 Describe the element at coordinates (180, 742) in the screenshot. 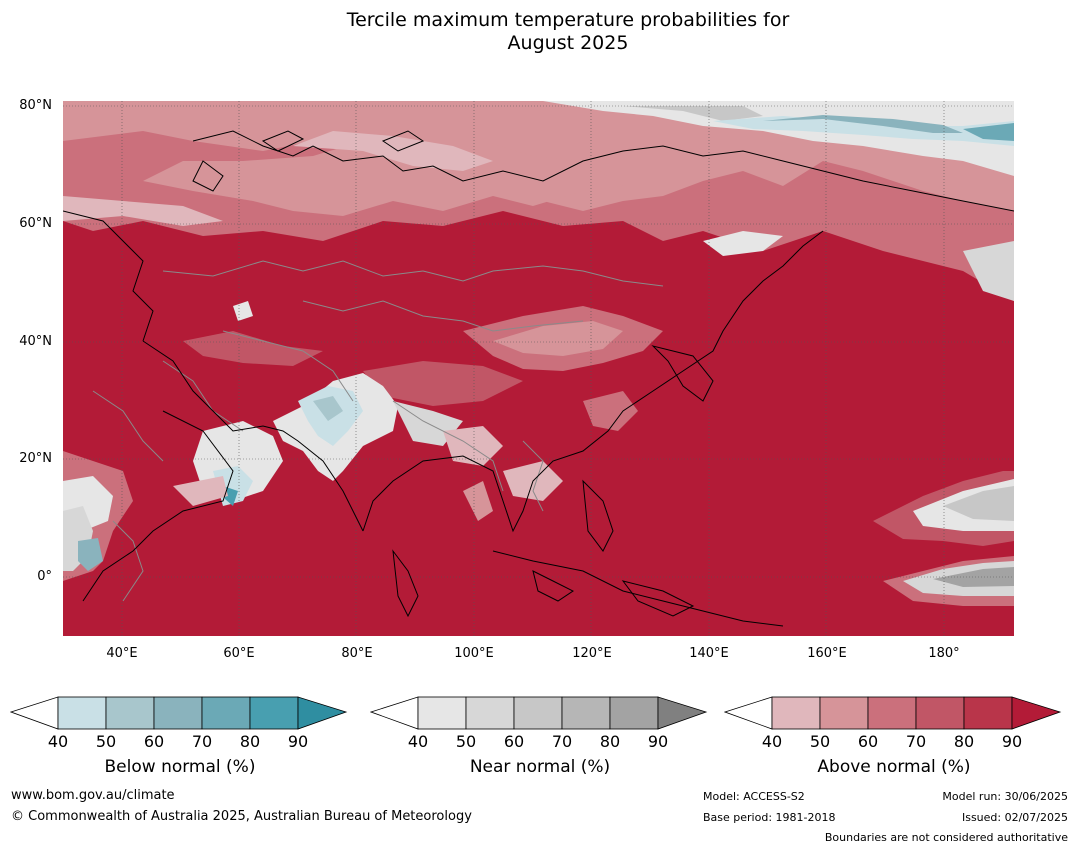

I see `colorbar-below-normal-ticks: 40 50 60 70 80 90` at that location.